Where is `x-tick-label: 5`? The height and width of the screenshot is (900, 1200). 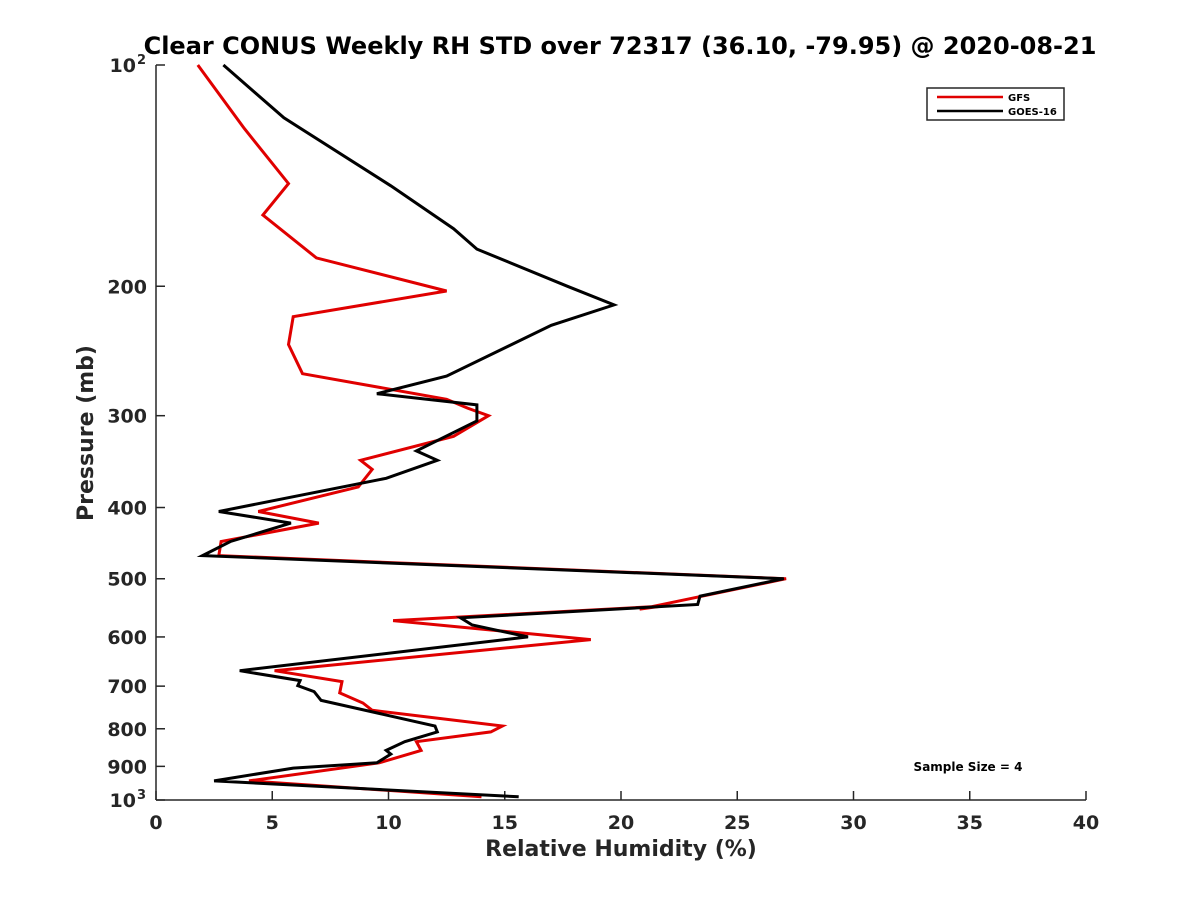
x-tick-label: 5 is located at coordinates (272, 823).